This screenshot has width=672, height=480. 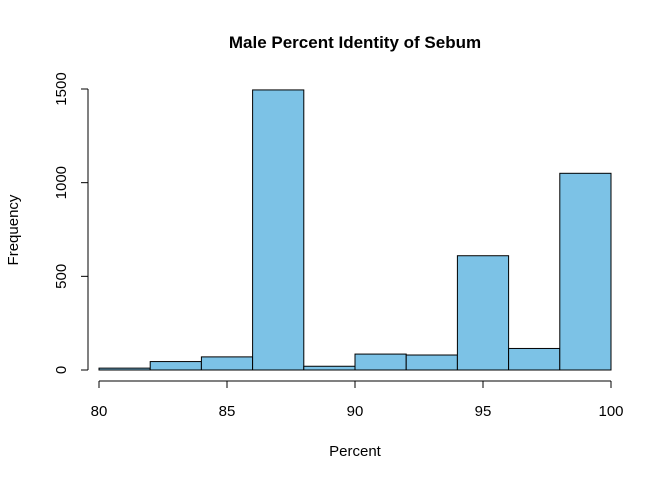 What do you see at coordinates (355, 411) in the screenshot?
I see `x-tick-label-2: 90` at bounding box center [355, 411].